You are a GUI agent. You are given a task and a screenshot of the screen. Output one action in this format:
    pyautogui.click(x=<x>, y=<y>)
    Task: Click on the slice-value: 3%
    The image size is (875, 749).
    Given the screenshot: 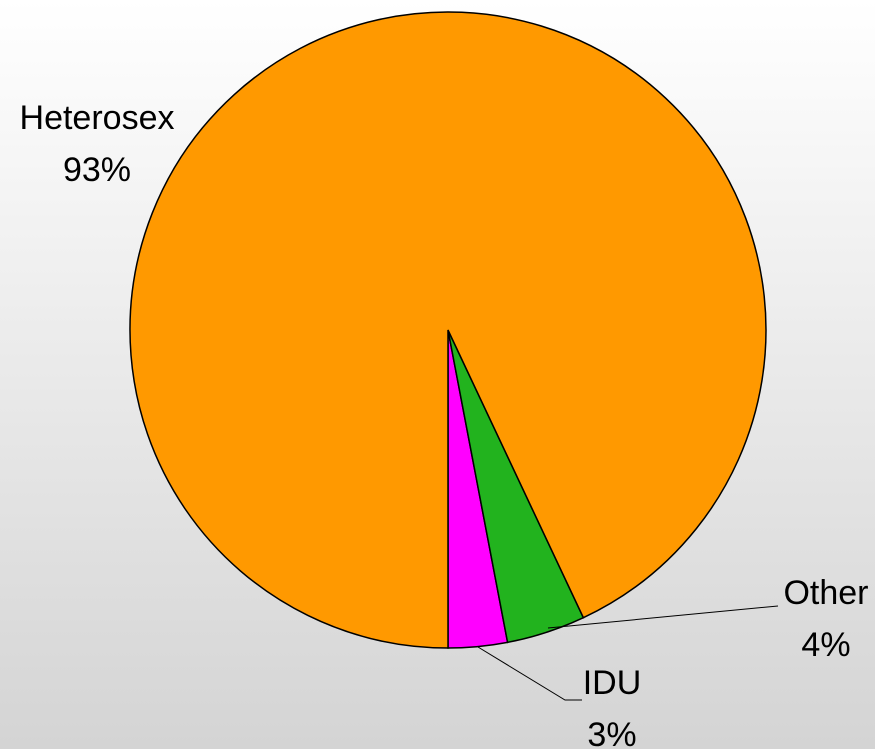 What is the action you would take?
    pyautogui.click(x=611, y=732)
    